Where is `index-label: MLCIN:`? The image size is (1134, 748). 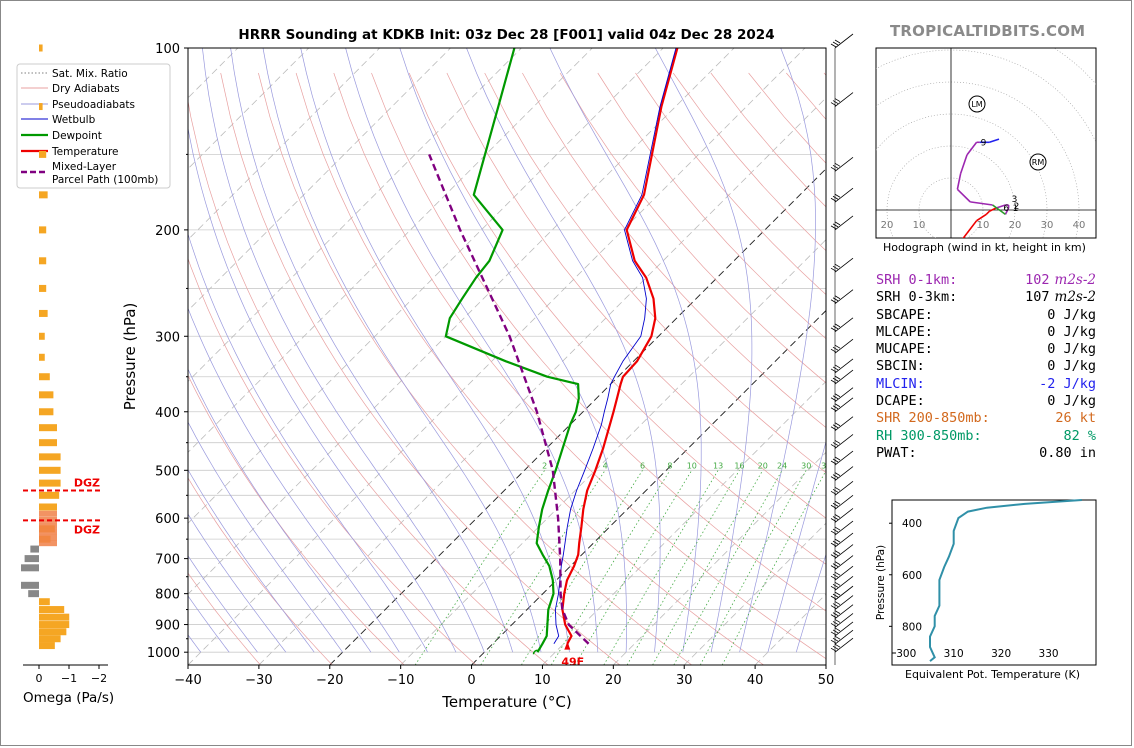 index-label: MLCIN: is located at coordinates (900, 383).